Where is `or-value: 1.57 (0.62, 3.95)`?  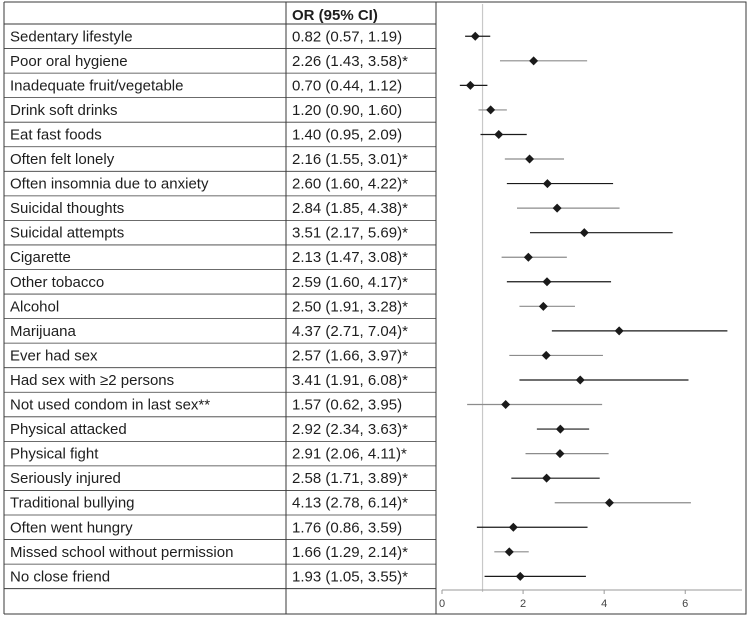
or-value: 1.57 (0.62, 3.95) is located at coordinates (347, 405).